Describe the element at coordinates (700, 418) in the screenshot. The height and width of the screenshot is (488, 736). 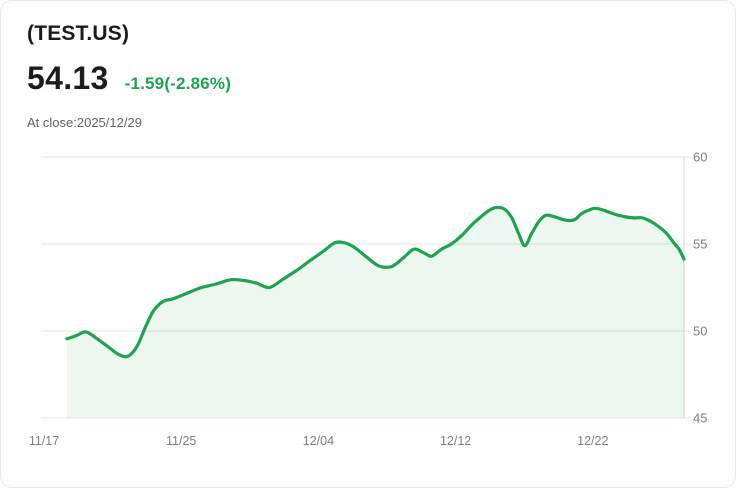
I see `y-axis-tick-label: 45` at that location.